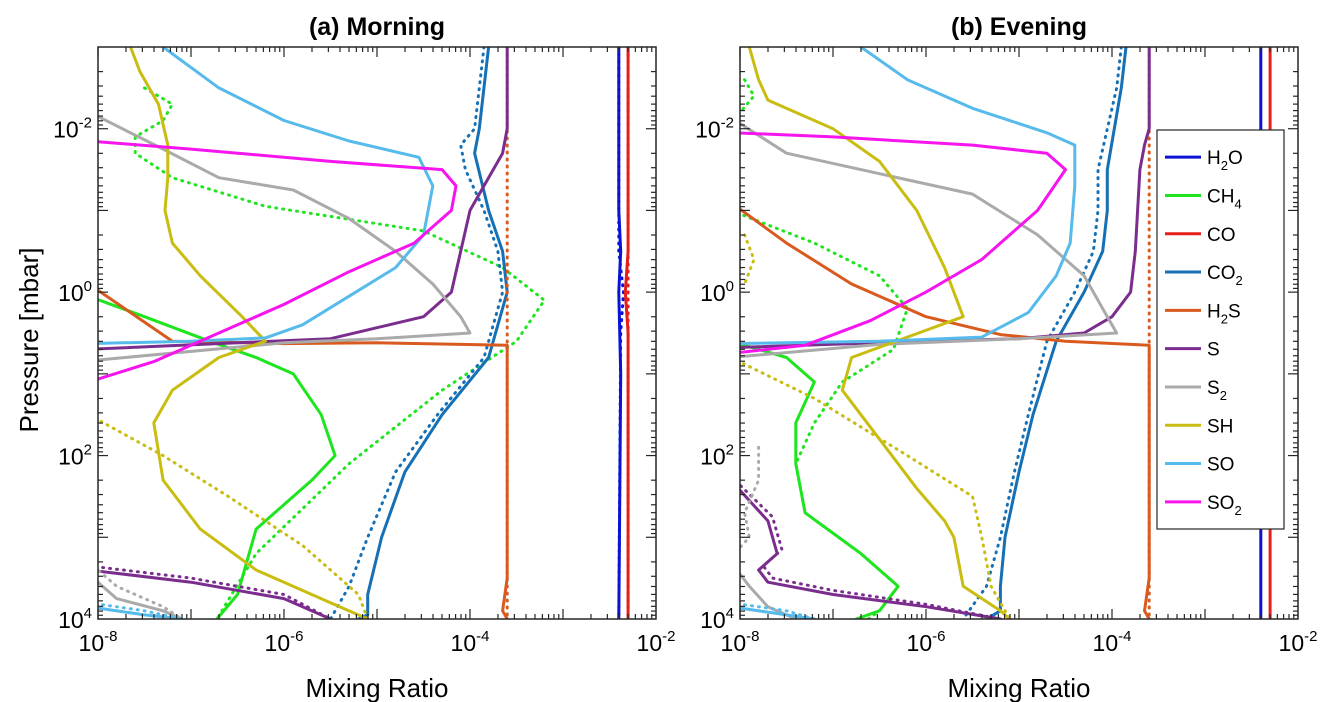 Image resolution: width=1341 pixels, height=702 pixels. What do you see at coordinates (1220, 465) in the screenshot?
I see `legend-label-so: SO` at bounding box center [1220, 465].